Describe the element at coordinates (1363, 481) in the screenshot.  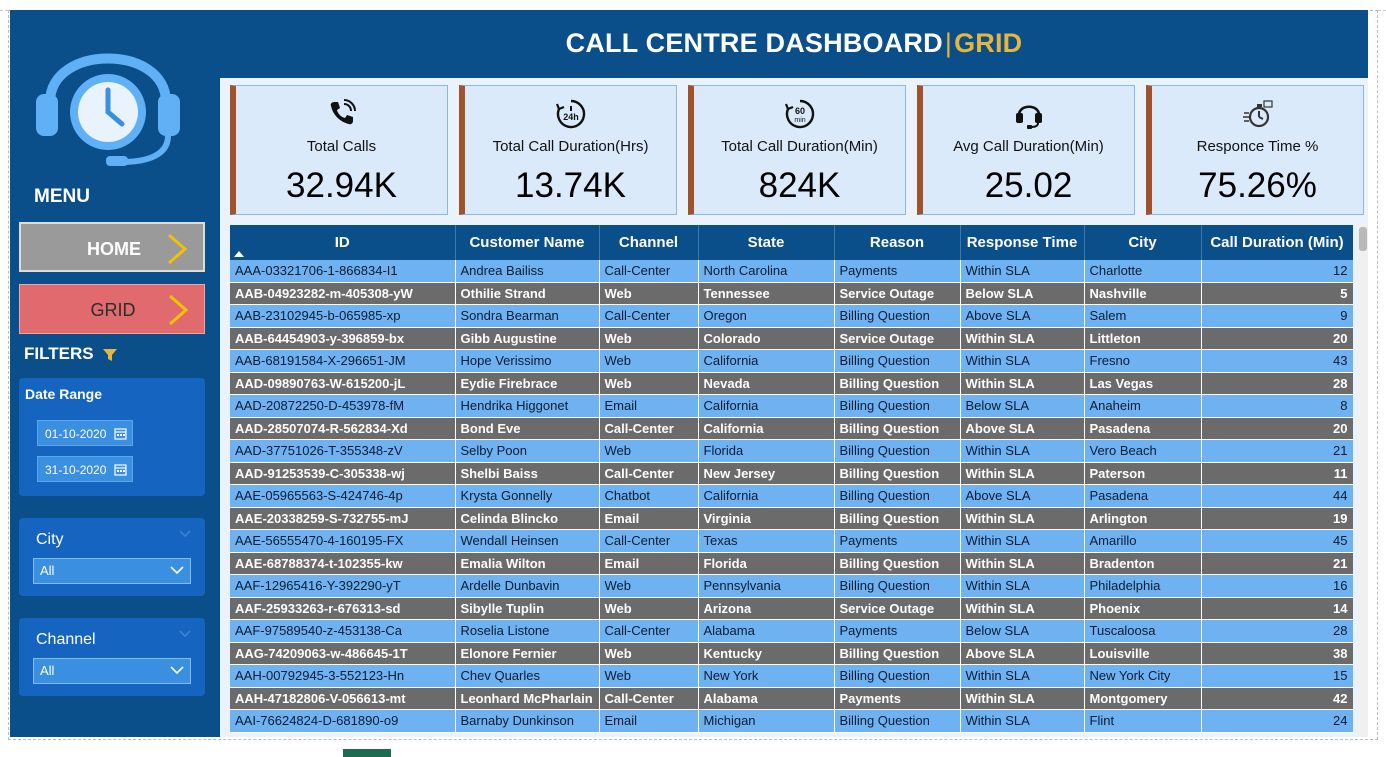
I see `table-scrollbar` at that location.